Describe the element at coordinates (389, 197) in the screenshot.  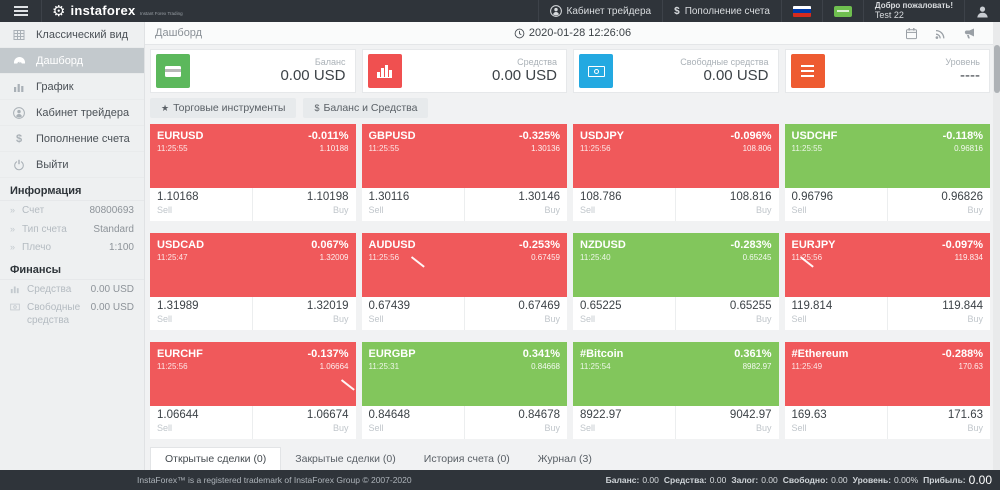
I see `sell-price: 1.30116` at that location.